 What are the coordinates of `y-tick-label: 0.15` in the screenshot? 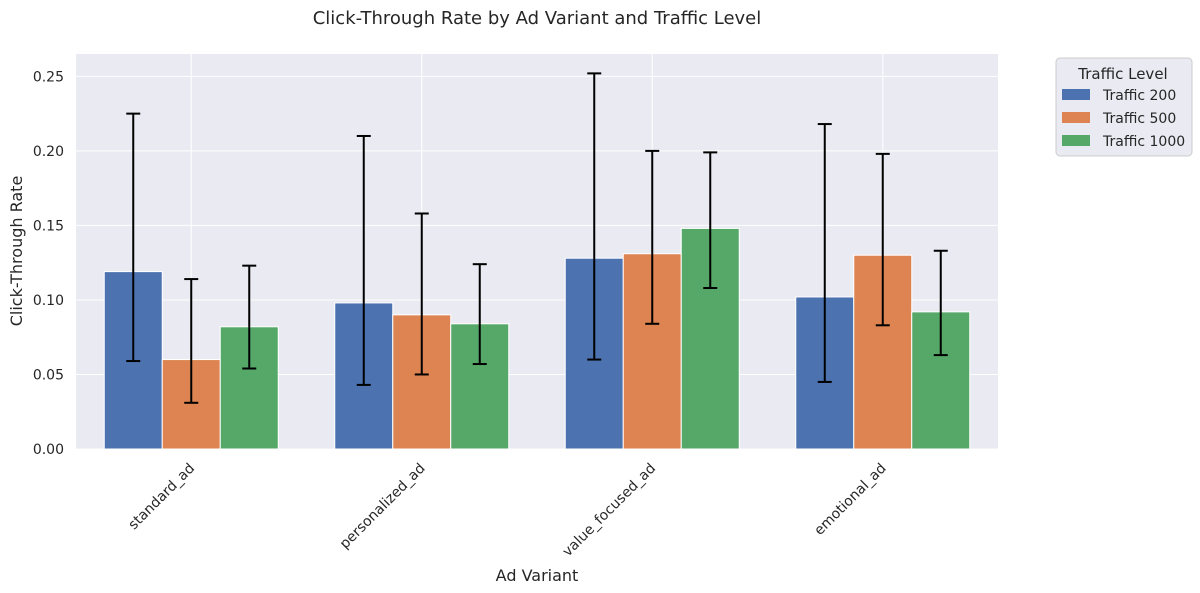 It's located at (48, 226).